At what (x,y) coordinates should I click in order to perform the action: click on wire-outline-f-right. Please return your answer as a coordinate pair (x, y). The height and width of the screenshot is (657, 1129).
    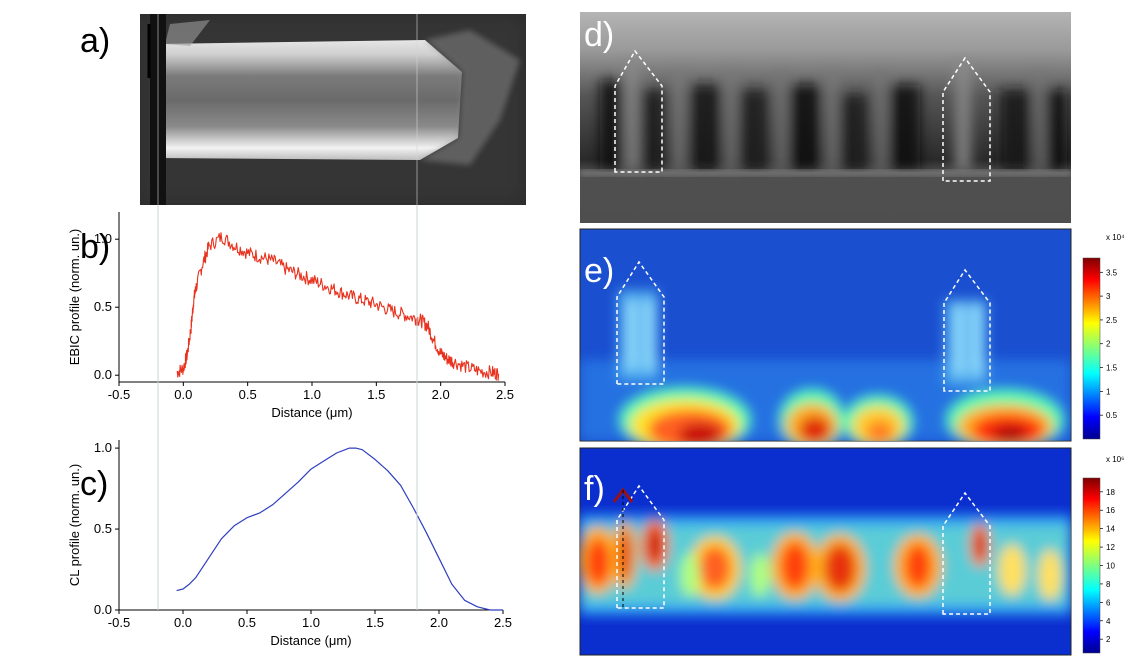
    Looking at the image, I should click on (966, 553).